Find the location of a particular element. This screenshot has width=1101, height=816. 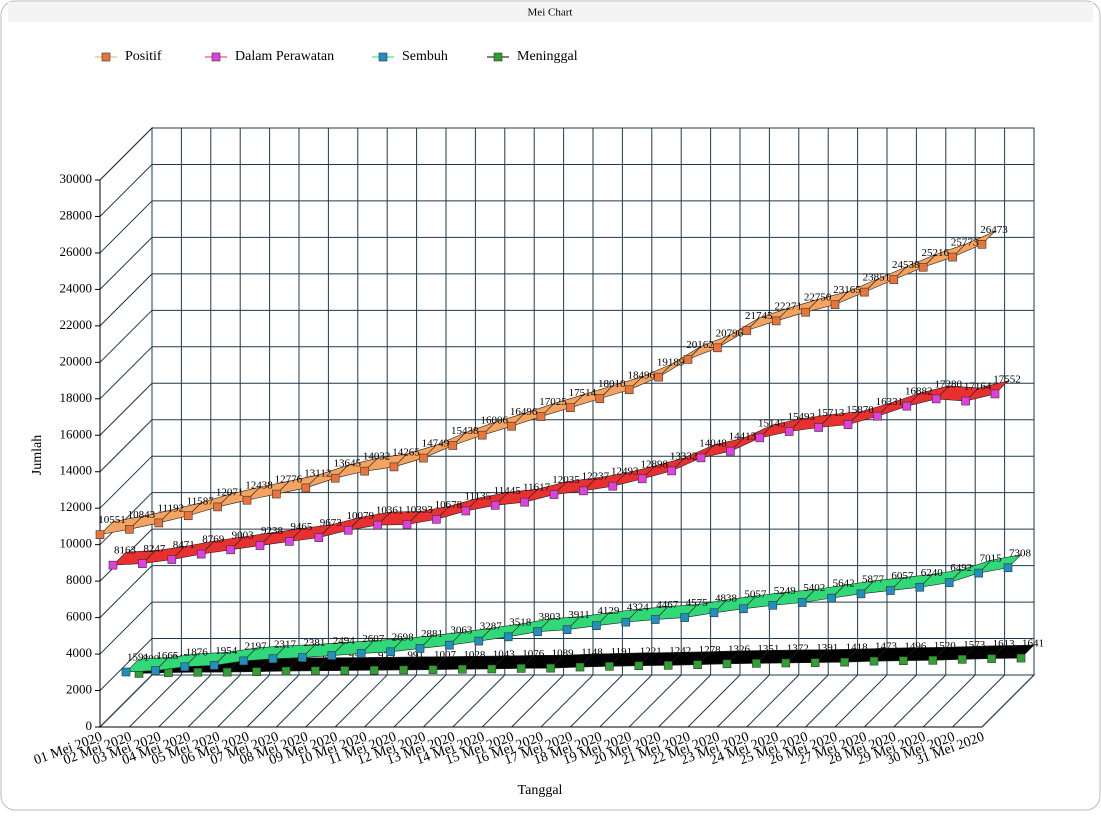

legend-label: Positif is located at coordinates (143, 56).